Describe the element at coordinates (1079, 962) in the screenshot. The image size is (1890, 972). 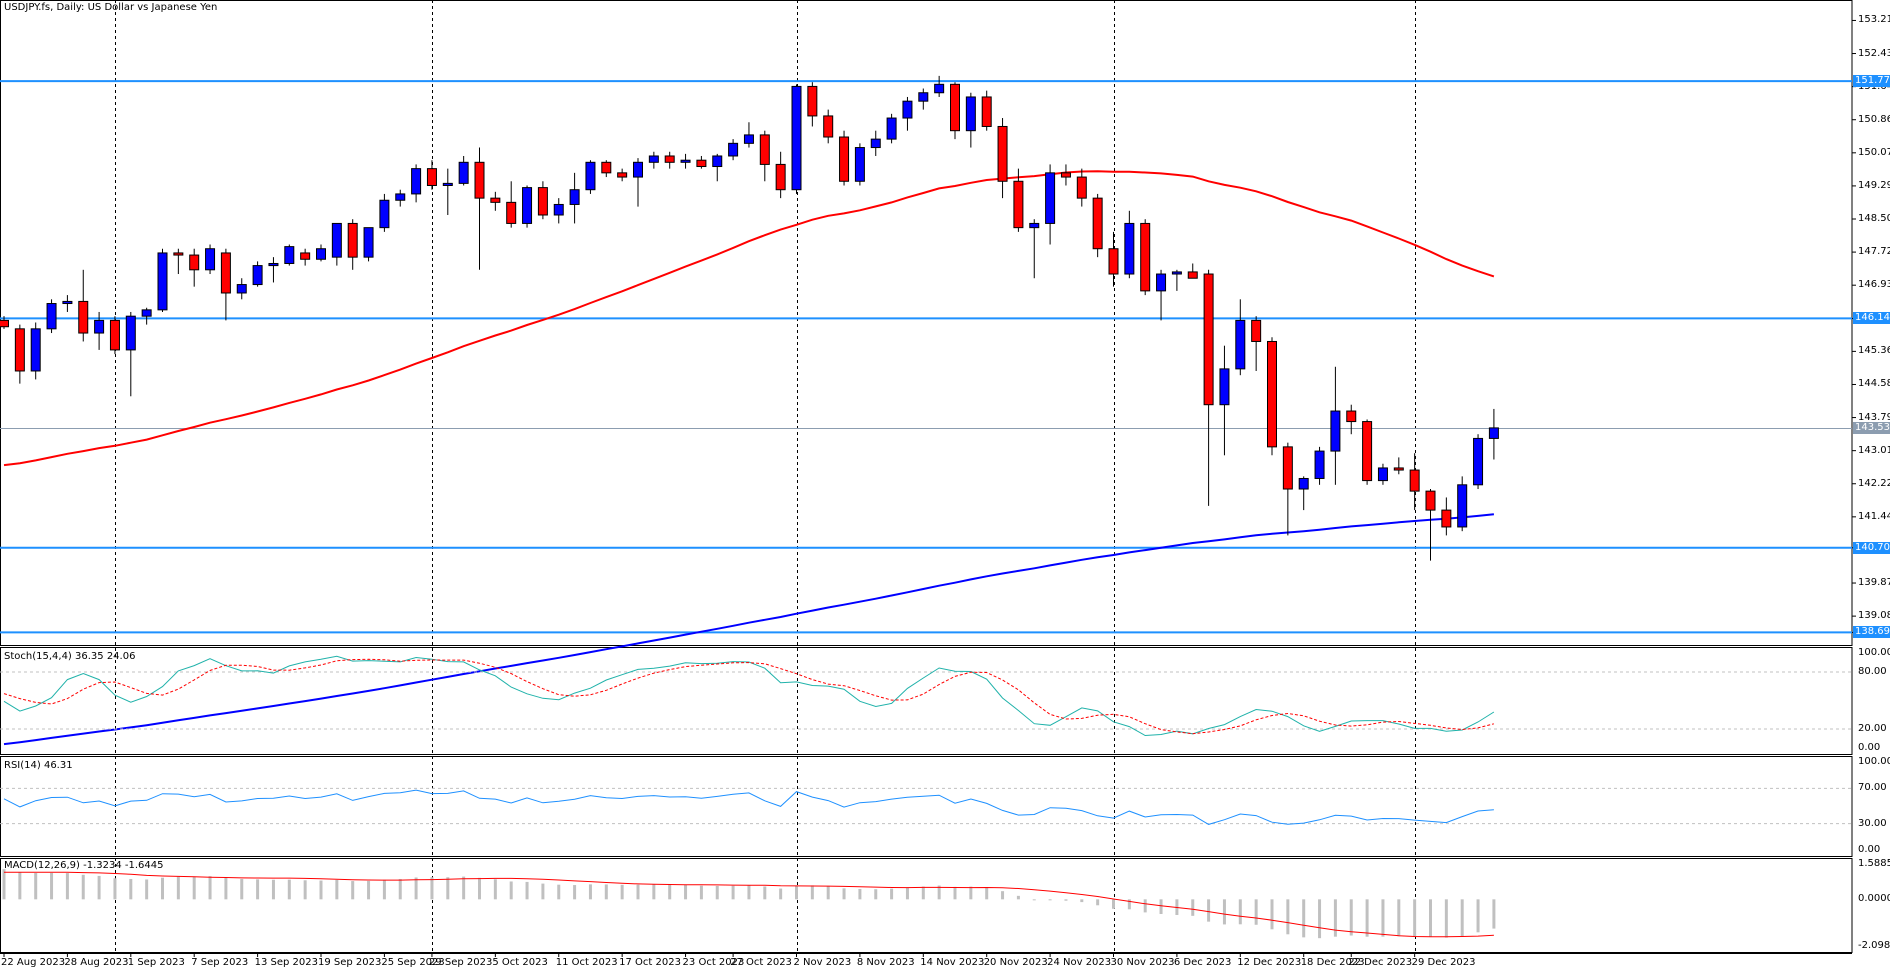
I see `time-tick-label: 24 Nov 2023` at that location.